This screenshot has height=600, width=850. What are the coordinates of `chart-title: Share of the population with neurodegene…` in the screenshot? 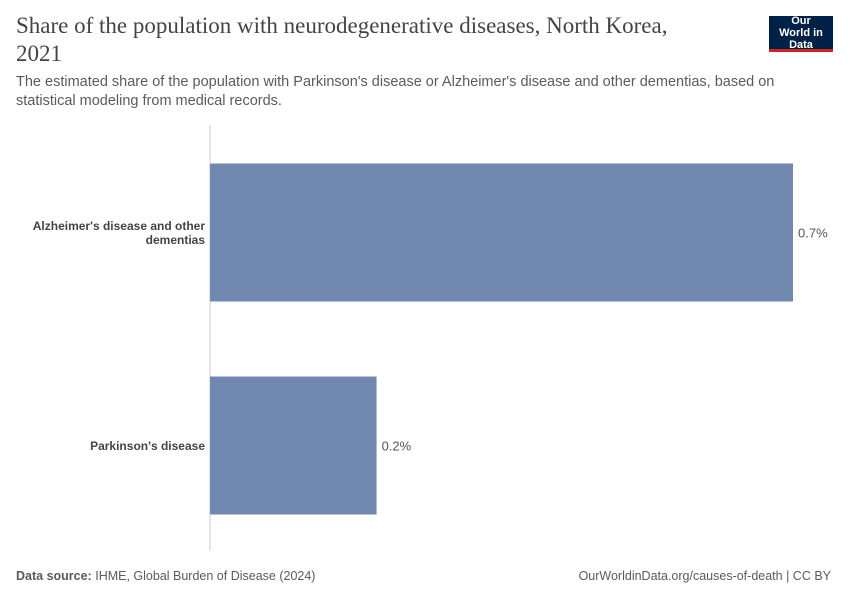 It's located at (342, 39).